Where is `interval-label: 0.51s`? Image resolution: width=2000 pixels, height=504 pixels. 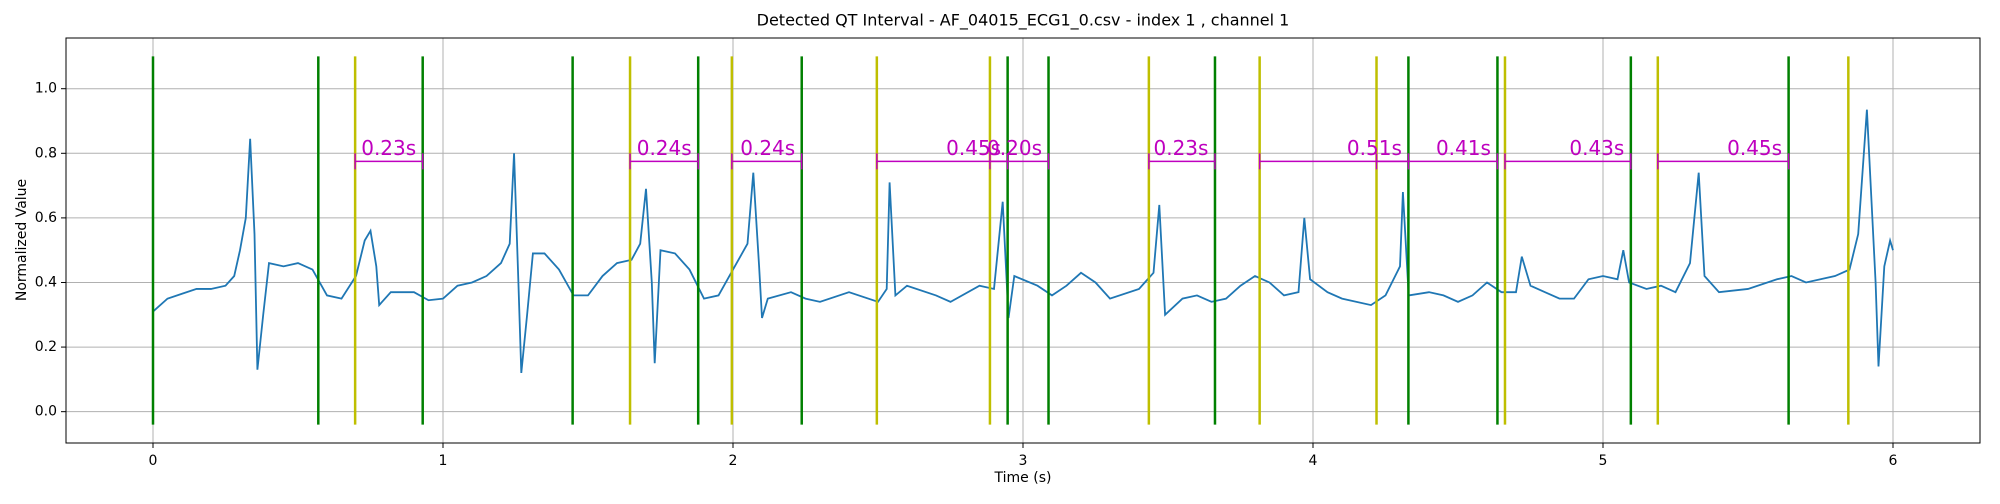 interval-label: 0.51s is located at coordinates (1374, 148).